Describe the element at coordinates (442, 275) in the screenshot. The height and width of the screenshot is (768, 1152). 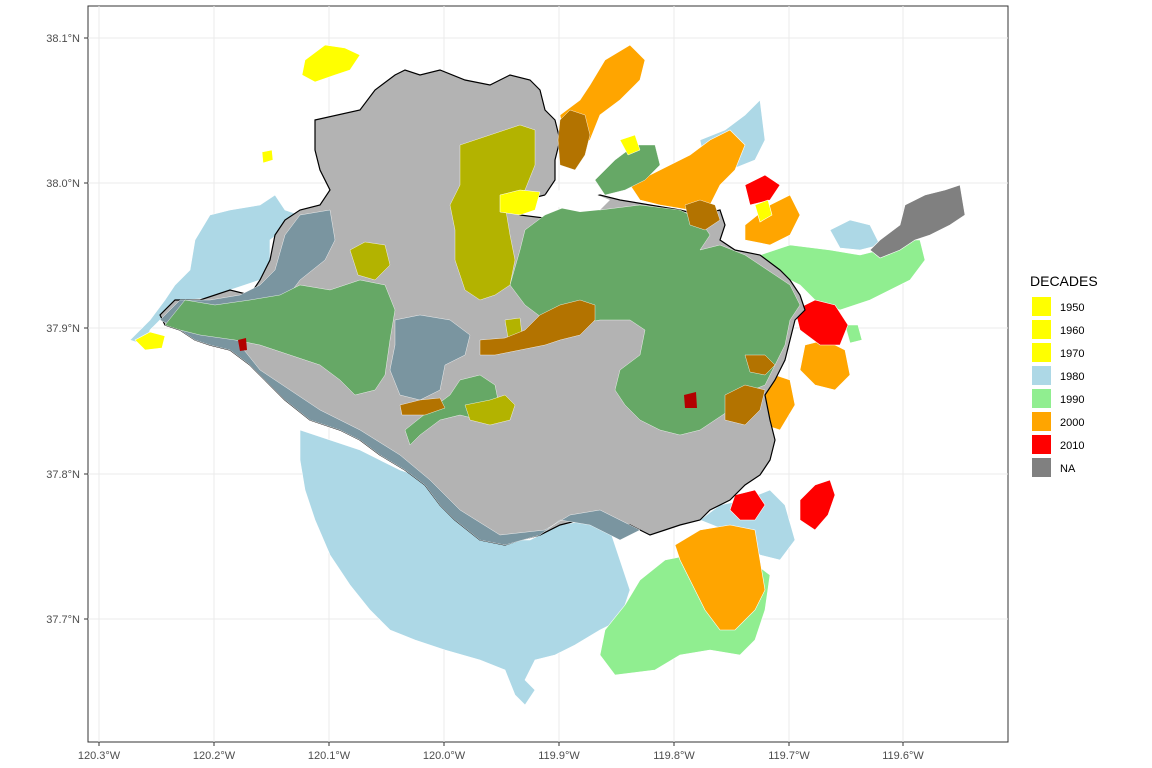
I see `overlap-1950s` at that location.